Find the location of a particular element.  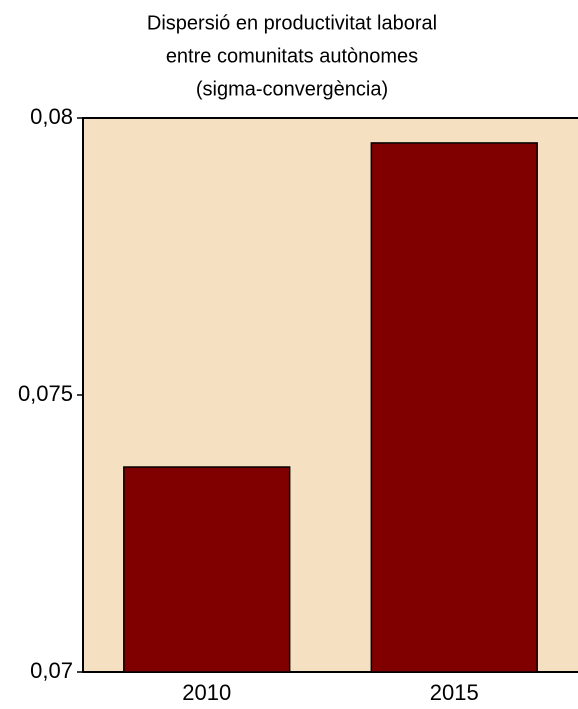

chart-title: Dispersió en productivitat laboral is located at coordinates (292, 23).